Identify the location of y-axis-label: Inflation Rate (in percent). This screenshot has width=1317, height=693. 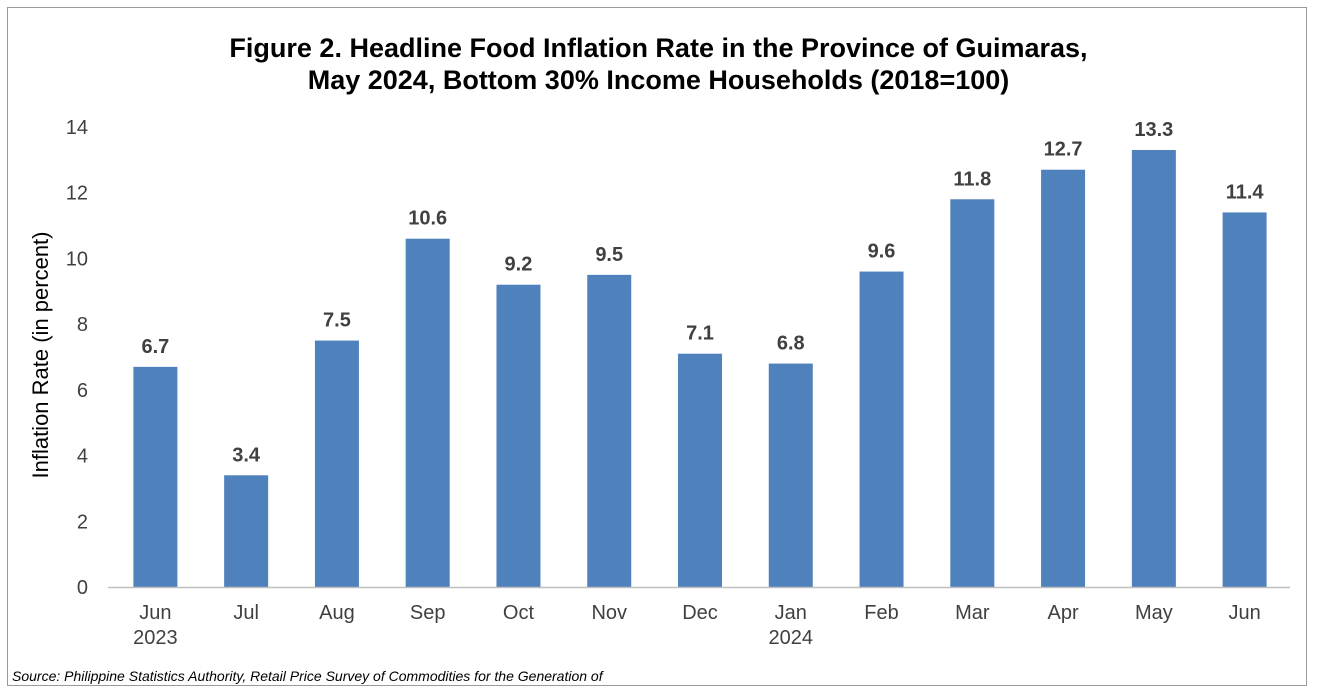
(40, 354).